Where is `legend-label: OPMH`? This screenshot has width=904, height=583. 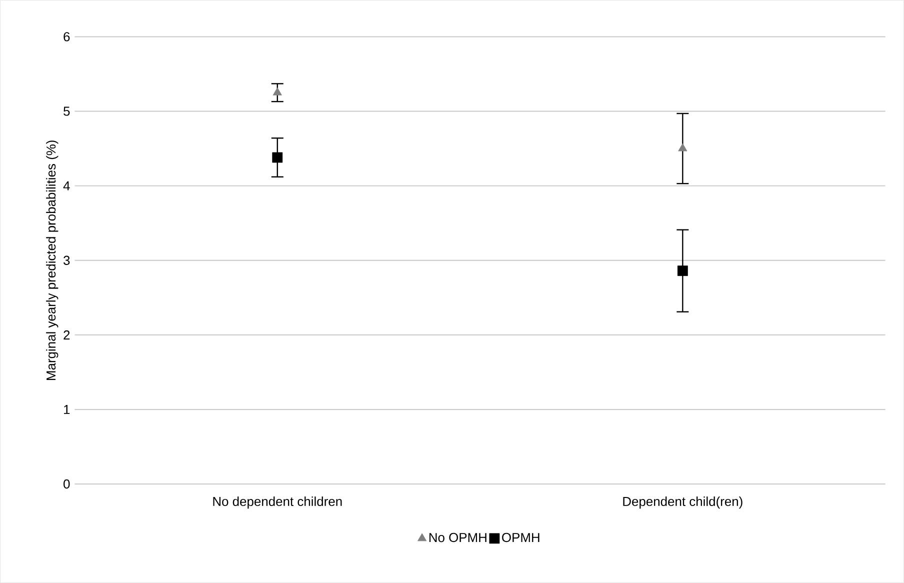 legend-label: OPMH is located at coordinates (521, 537).